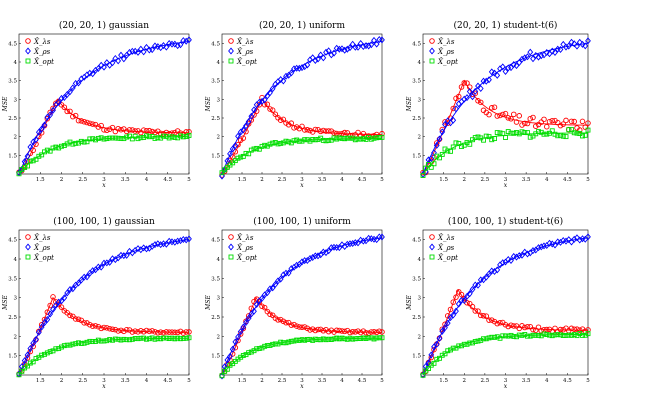  Describe the element at coordinates (125, 381) in the screenshot. I see `x-tick-label: 3.5` at that location.